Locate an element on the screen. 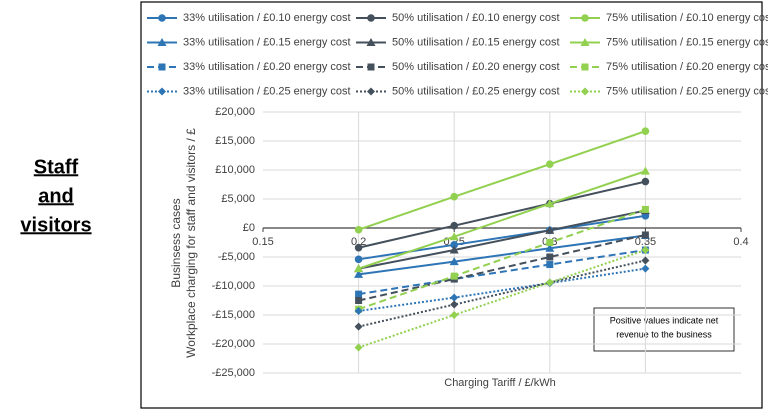 The width and height of the screenshot is (768, 416). legend-label: 75% utilisation / £0.10 energy cost is located at coordinates (687, 18).